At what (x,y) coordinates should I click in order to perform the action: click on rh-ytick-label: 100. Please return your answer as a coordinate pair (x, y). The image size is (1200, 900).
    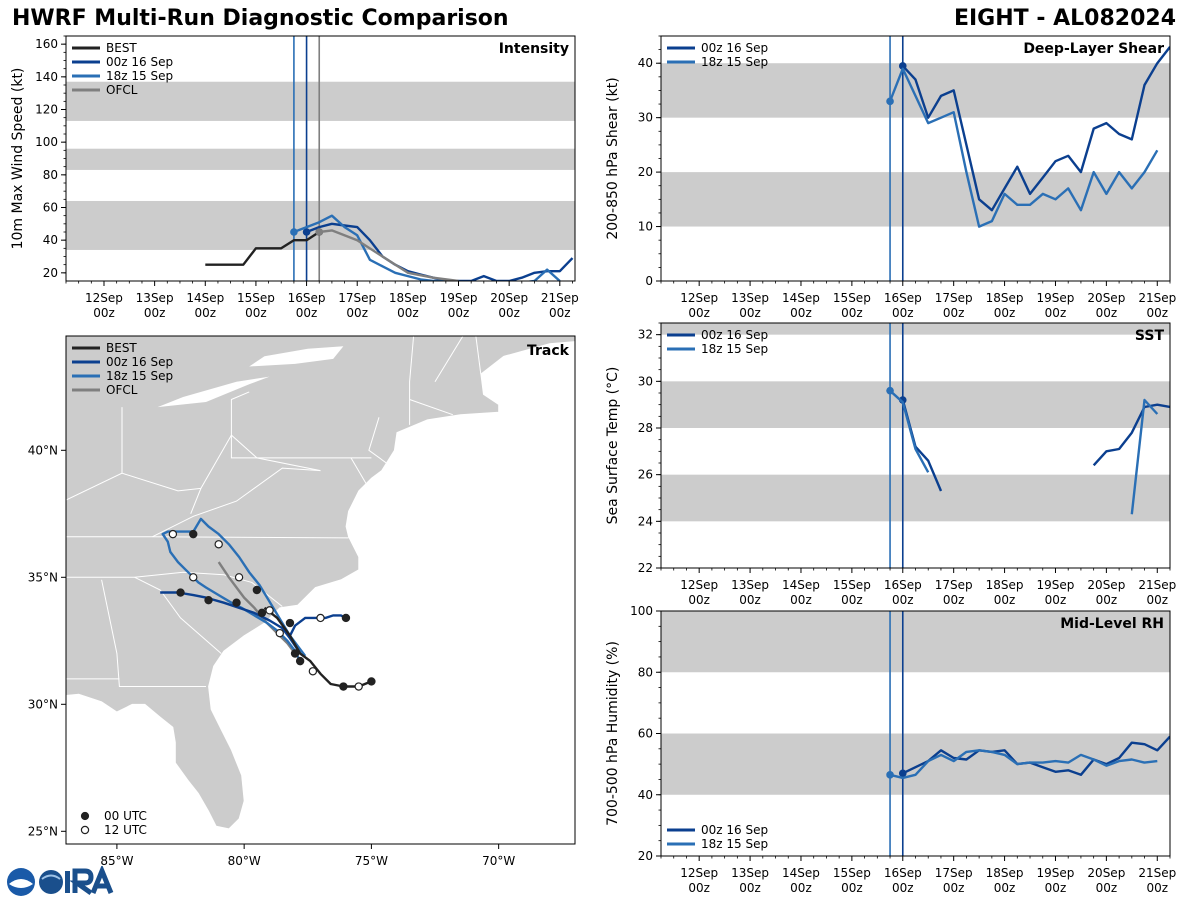
    Looking at the image, I should click on (641, 611).